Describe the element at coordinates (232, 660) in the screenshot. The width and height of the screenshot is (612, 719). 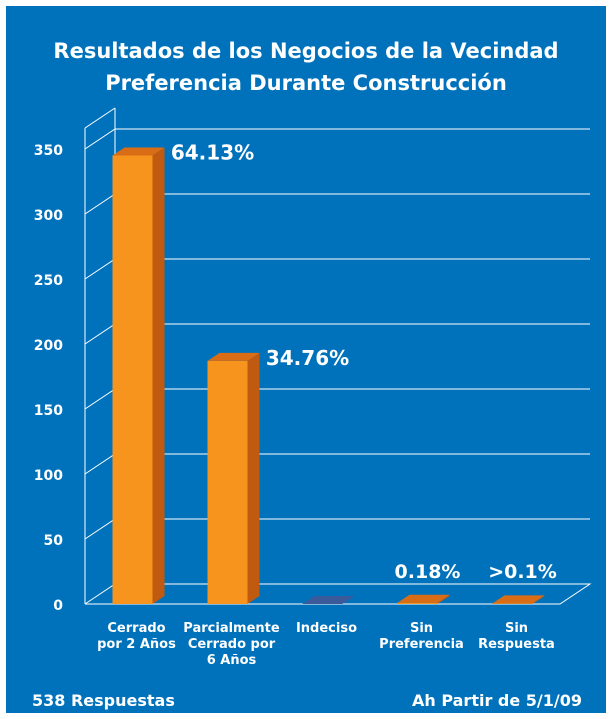
I see `x-tick-label: 6 Años` at that location.